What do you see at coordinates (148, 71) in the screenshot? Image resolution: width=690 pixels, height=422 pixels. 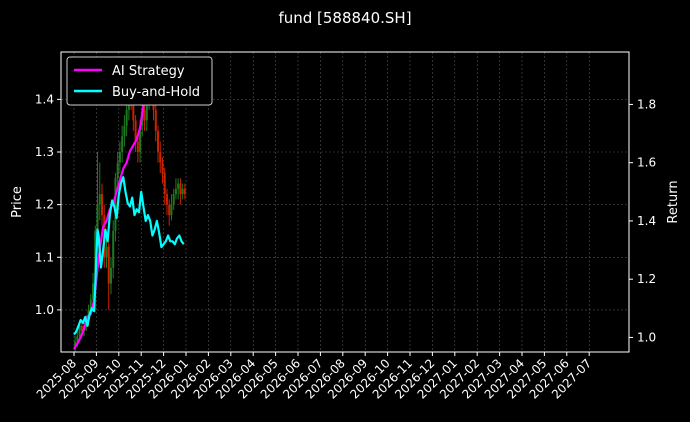 I see `legend-label-ai-strategy: AI Strategy` at bounding box center [148, 71].